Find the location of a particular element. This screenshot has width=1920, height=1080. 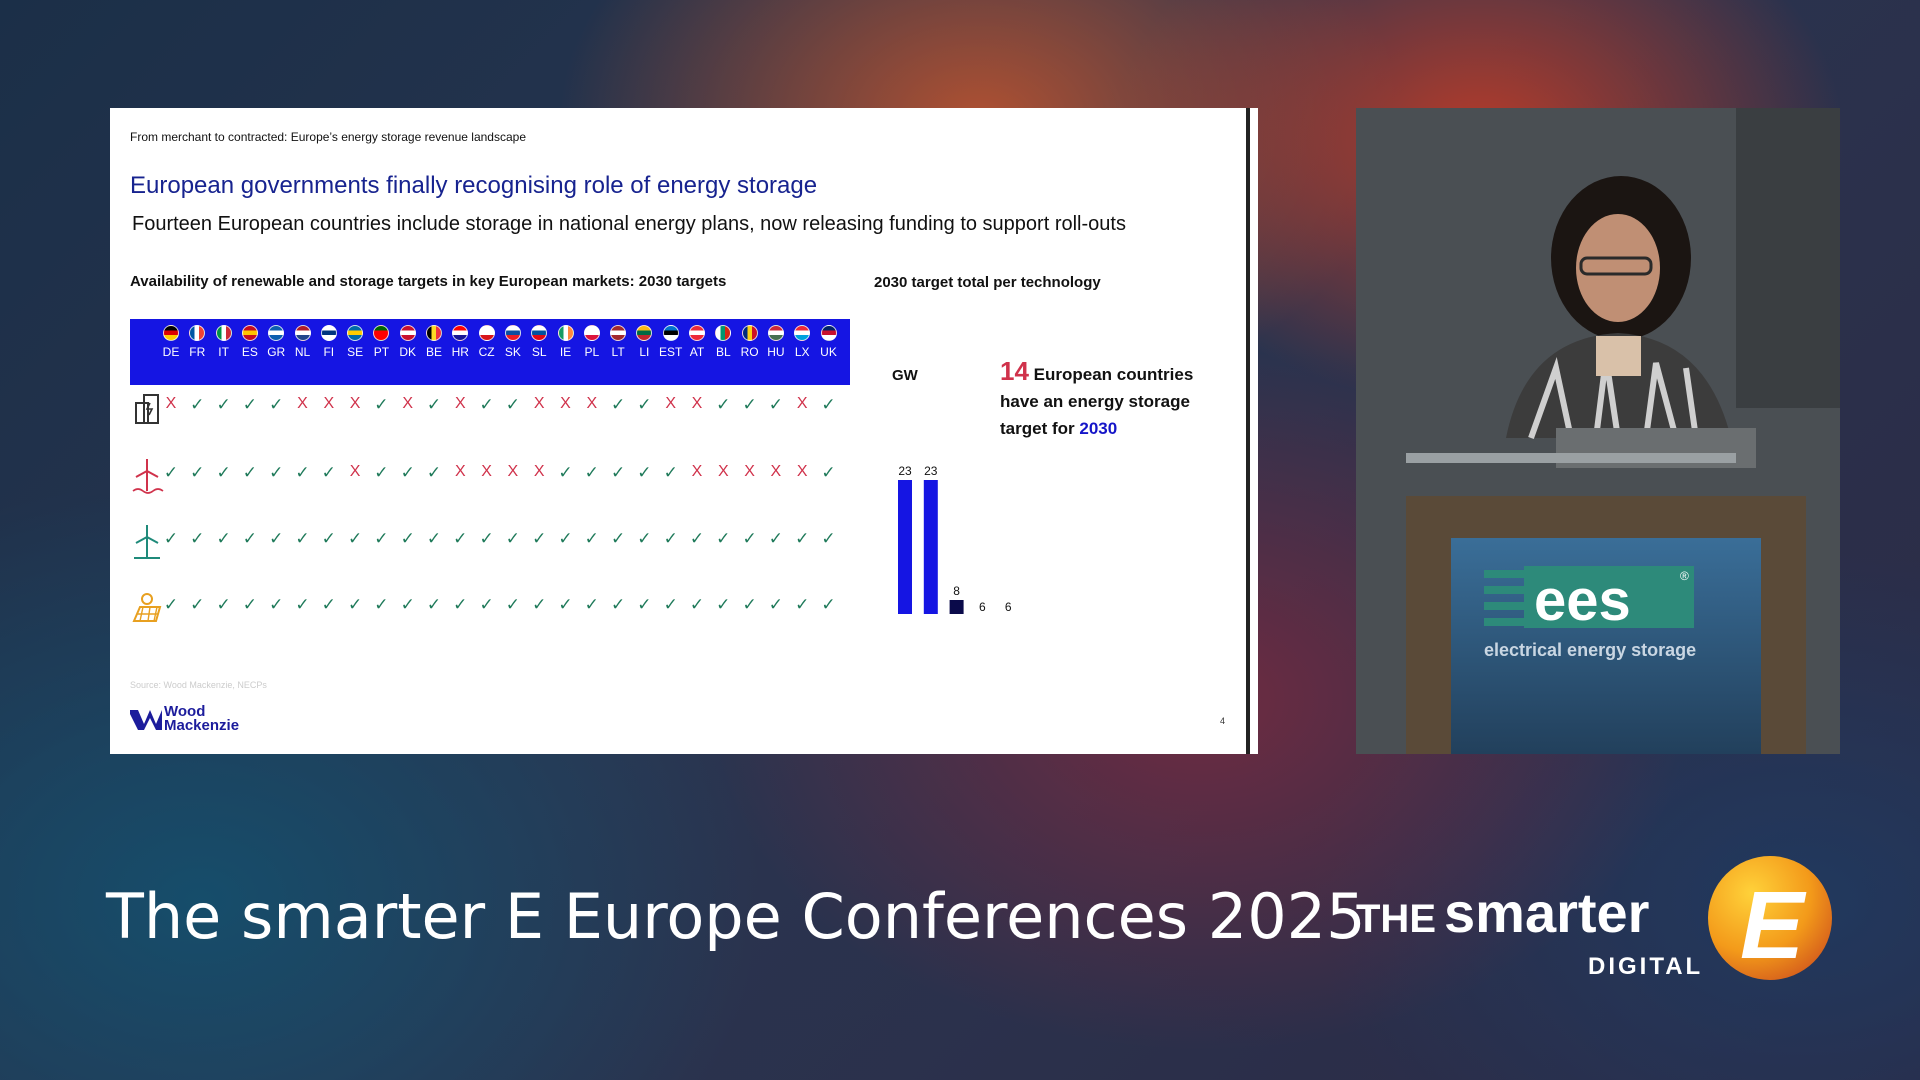

country-code: GR is located at coordinates (276, 352).